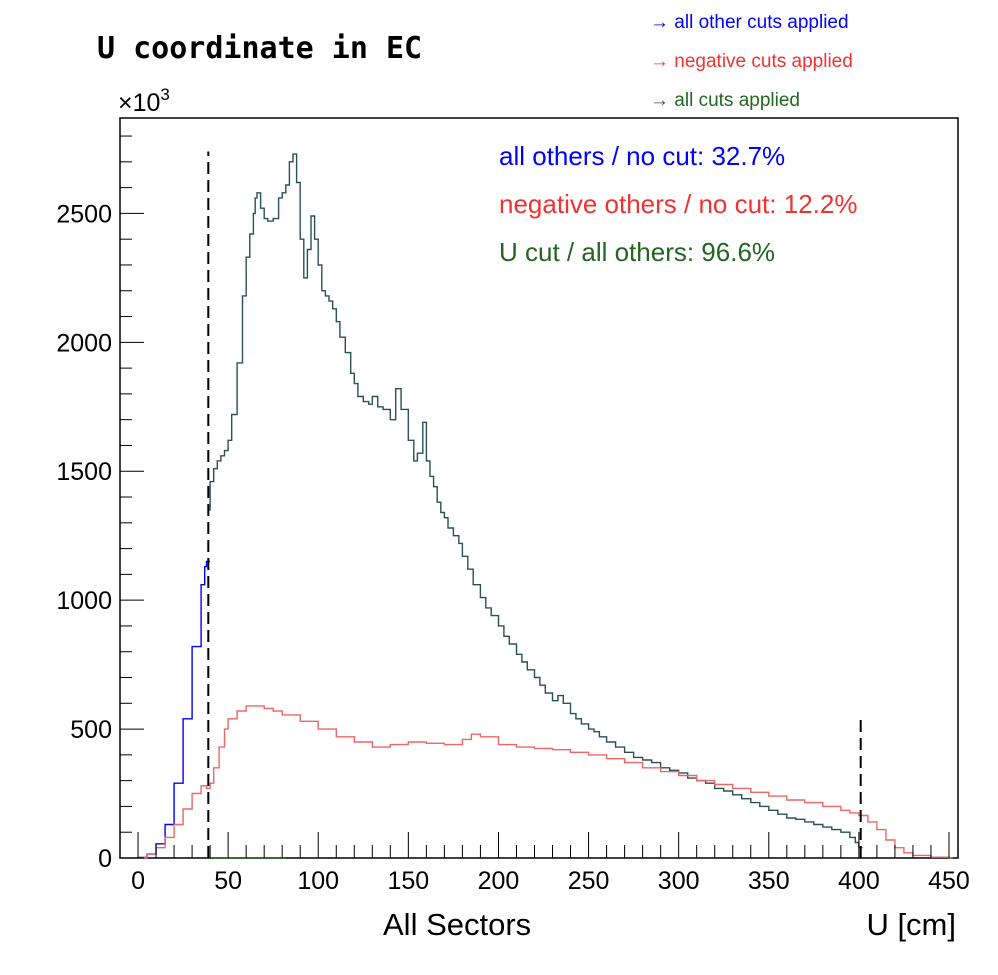 The height and width of the screenshot is (975, 998). I want to click on annotation-negative-others-ratio: negative others / no cut: 12.2%, so click(678, 204).